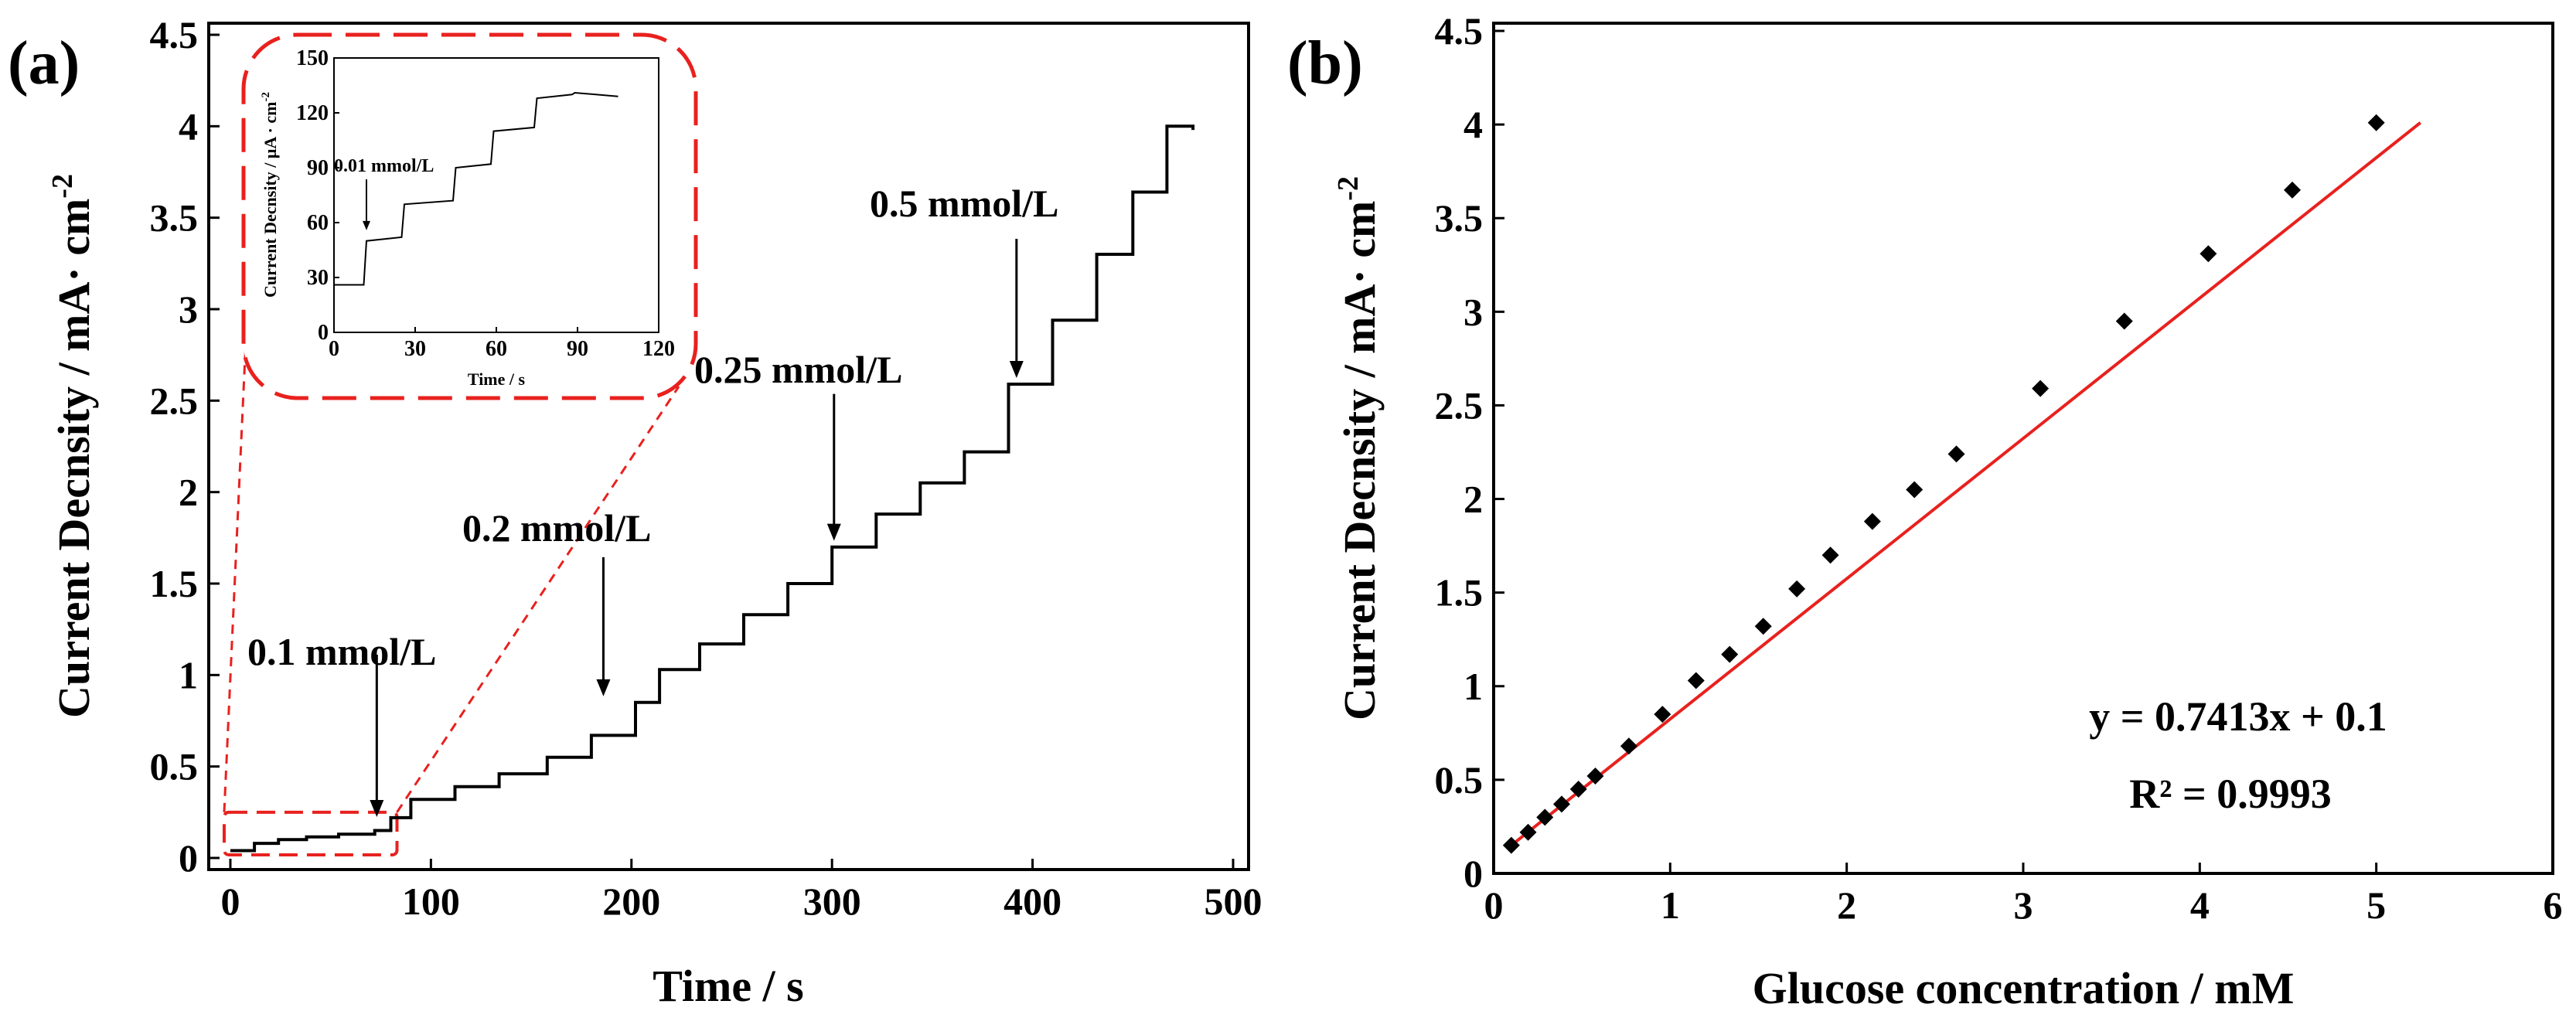 Image resolution: width=2576 pixels, height=1011 pixels. I want to click on panel-a-ylabel-text: Current Decnsity / mA· cm, so click(74, 459).